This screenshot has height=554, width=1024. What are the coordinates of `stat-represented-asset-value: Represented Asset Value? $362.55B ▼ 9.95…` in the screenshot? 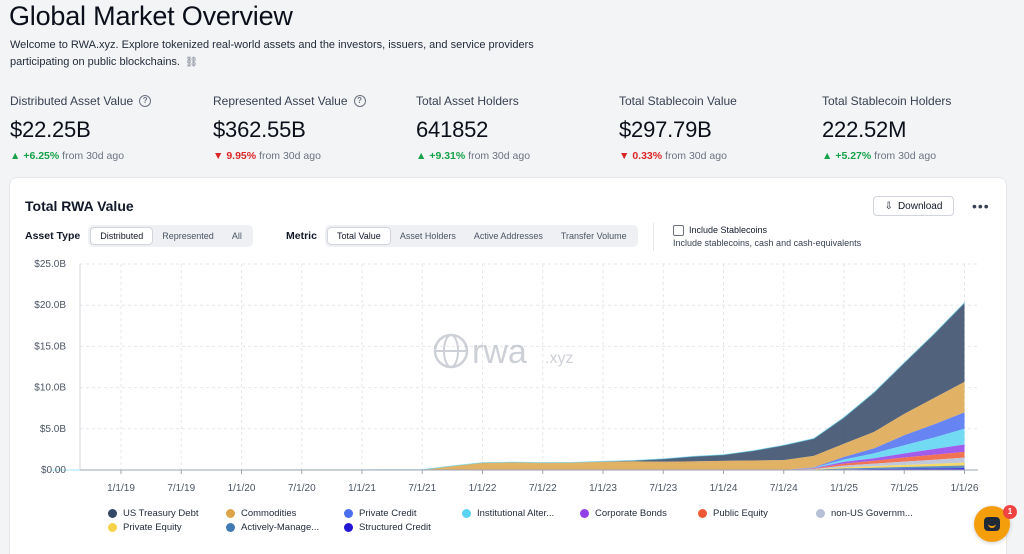 It's located at (310, 128).